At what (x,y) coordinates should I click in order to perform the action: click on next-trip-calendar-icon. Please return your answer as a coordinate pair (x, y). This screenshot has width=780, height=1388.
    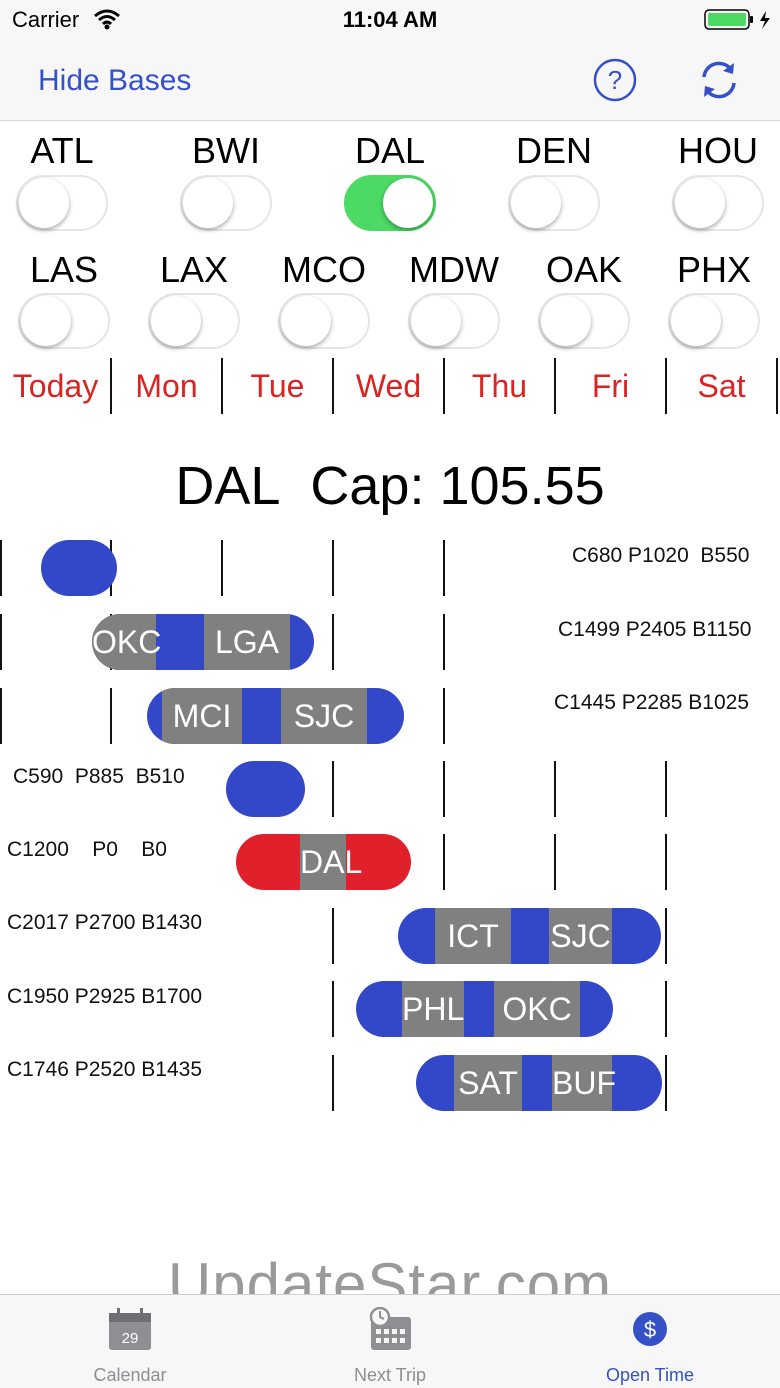
    Looking at the image, I should click on (390, 1328).